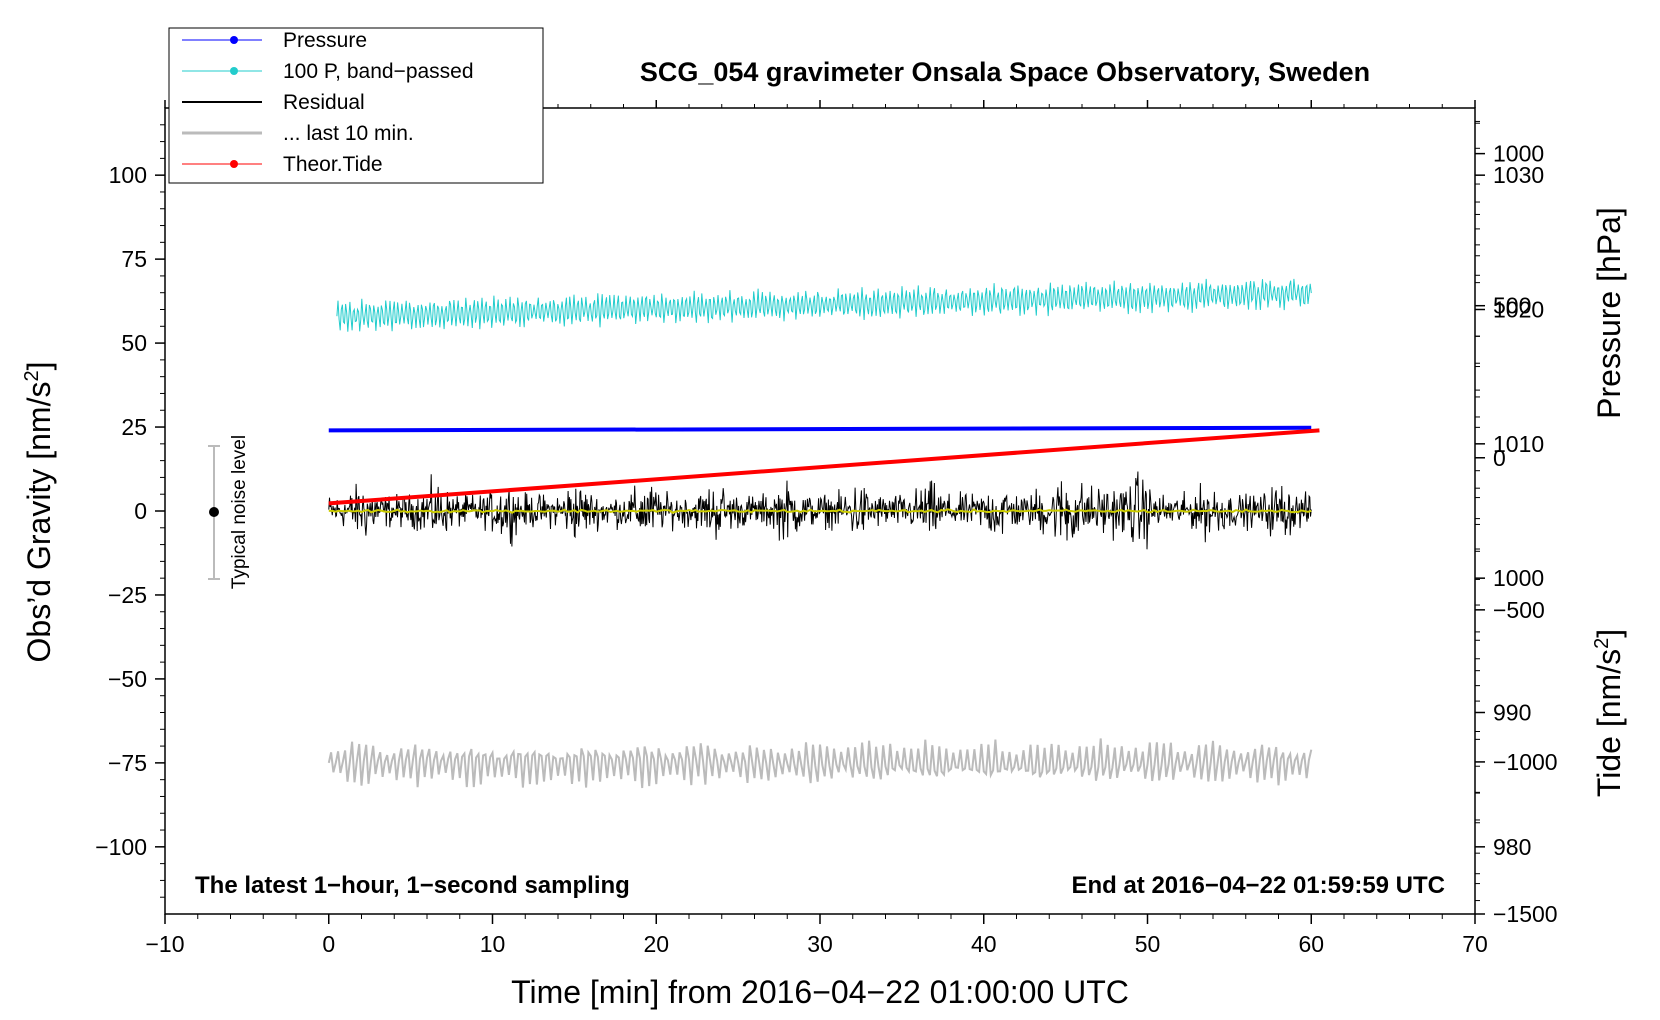  What do you see at coordinates (1602, 643) in the screenshot?
I see `y-tide-title-sup: 2` at bounding box center [1602, 643].